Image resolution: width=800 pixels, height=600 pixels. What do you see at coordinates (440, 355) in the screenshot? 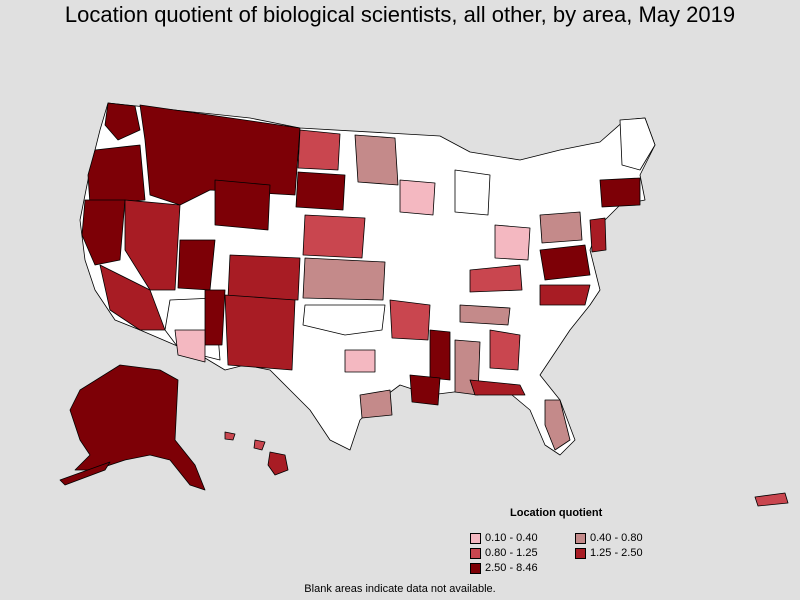
I see `region-mississippi` at bounding box center [440, 355].